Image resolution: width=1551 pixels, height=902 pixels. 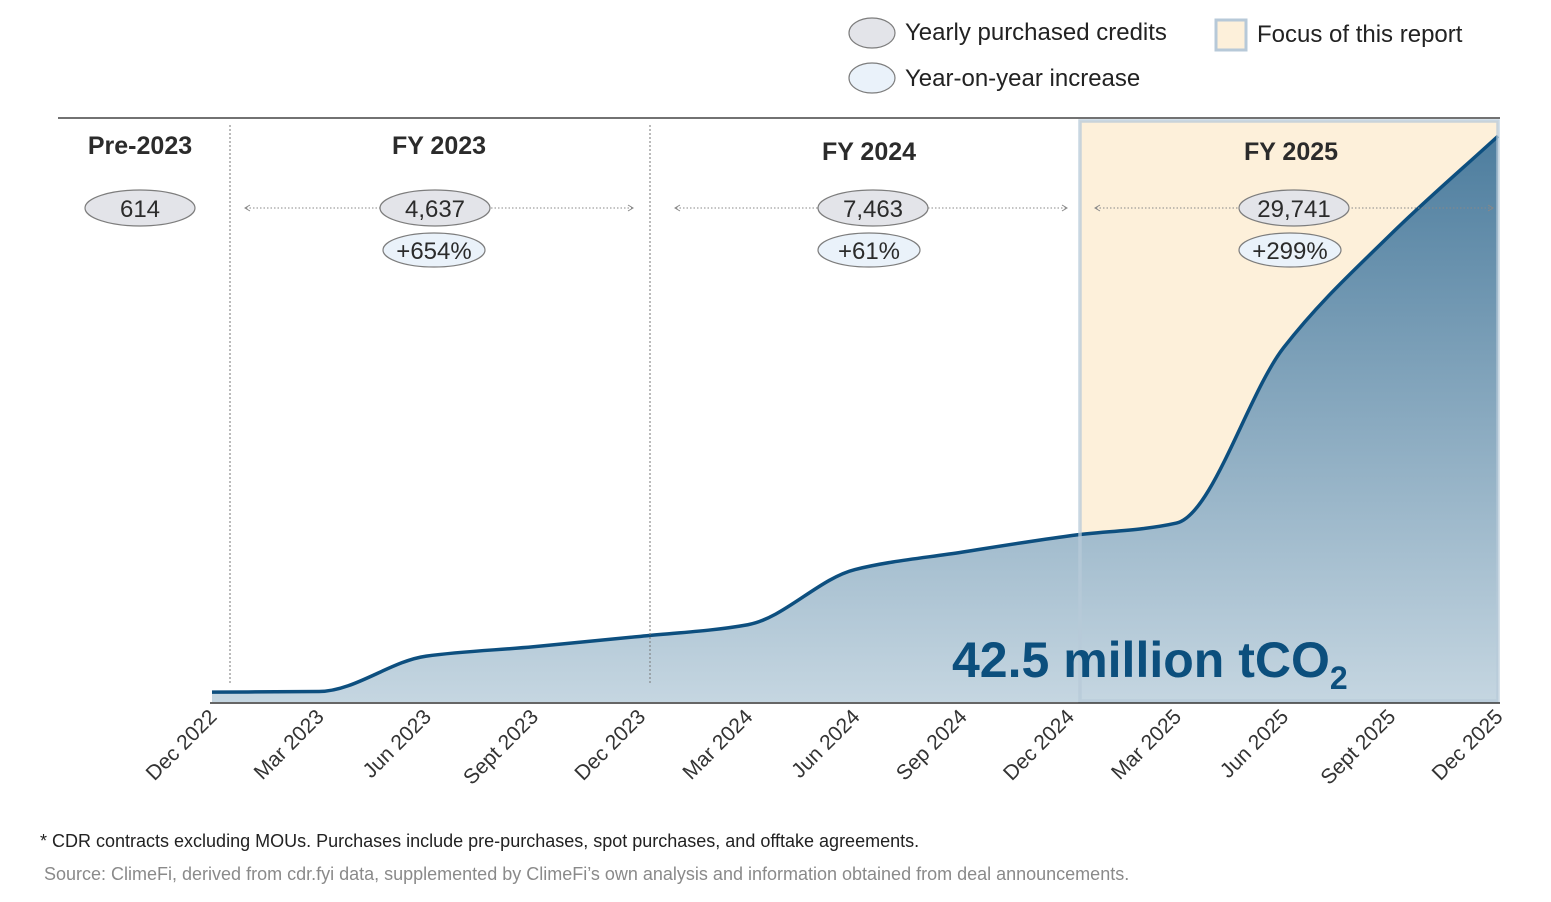 I want to click on credit-value-fy2025: 29,741, so click(x=1293, y=209).